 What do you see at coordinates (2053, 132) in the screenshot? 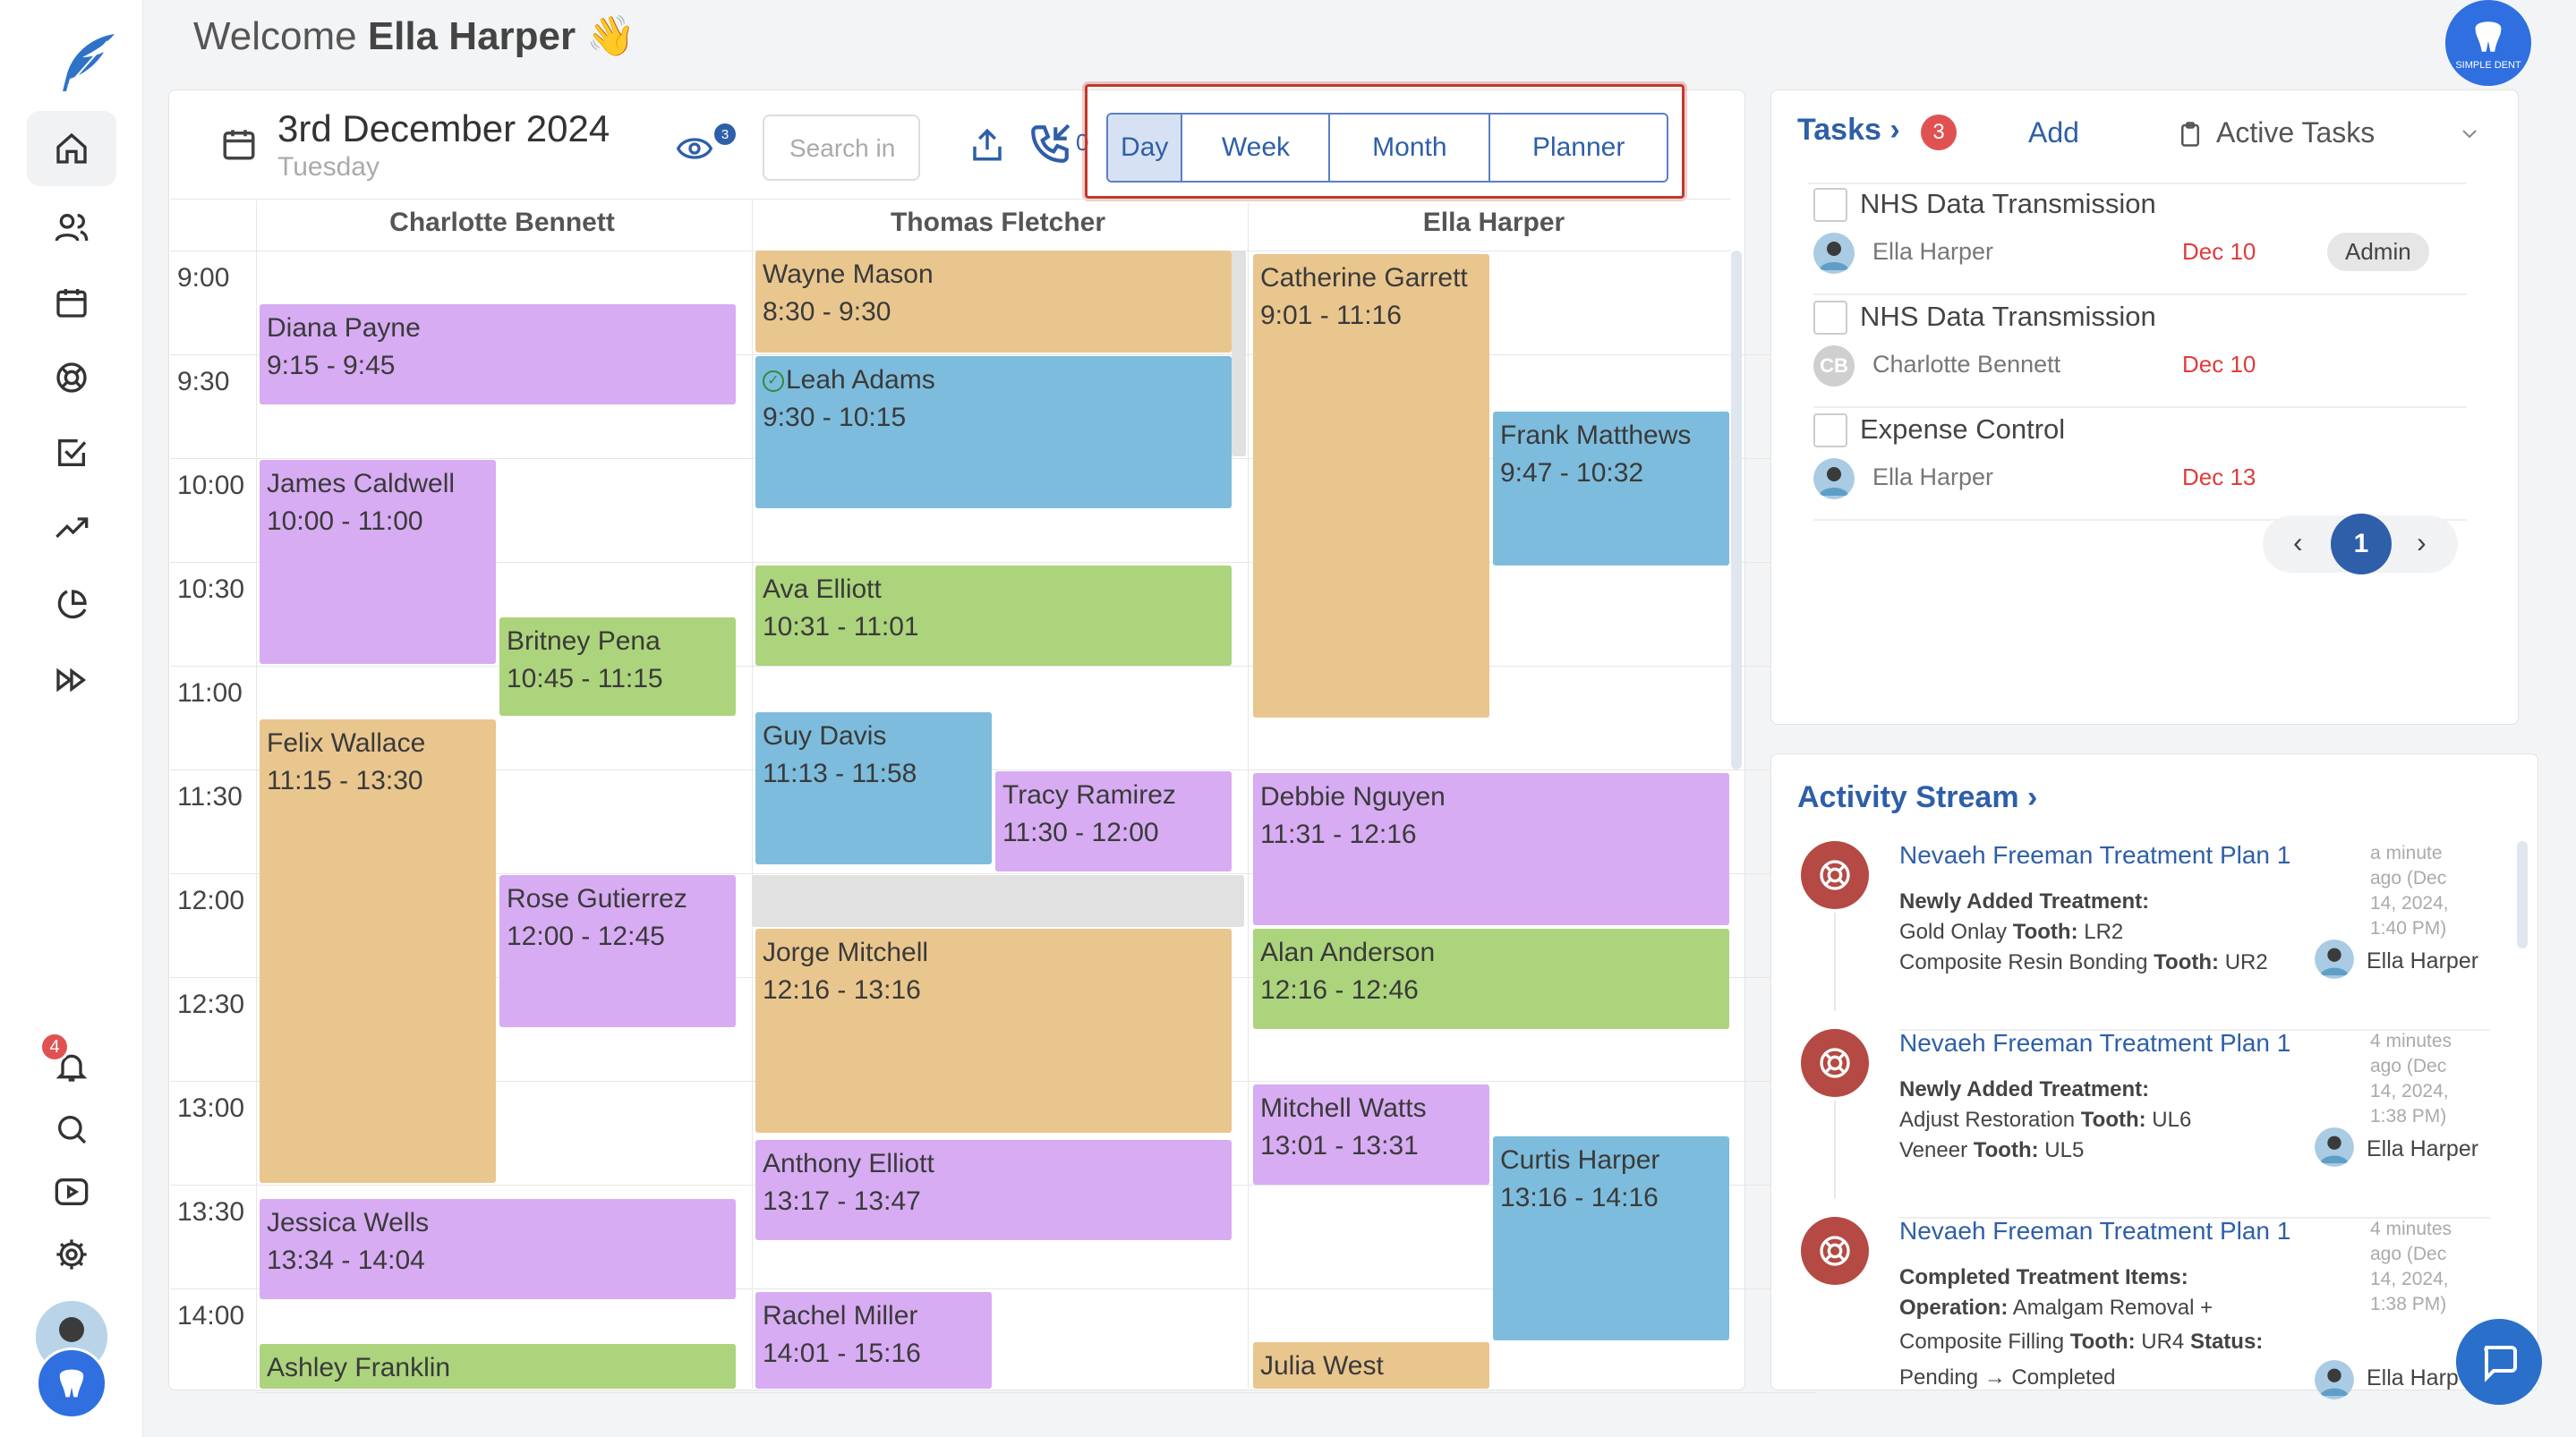
I see `add-task-button: Add` at bounding box center [2053, 132].